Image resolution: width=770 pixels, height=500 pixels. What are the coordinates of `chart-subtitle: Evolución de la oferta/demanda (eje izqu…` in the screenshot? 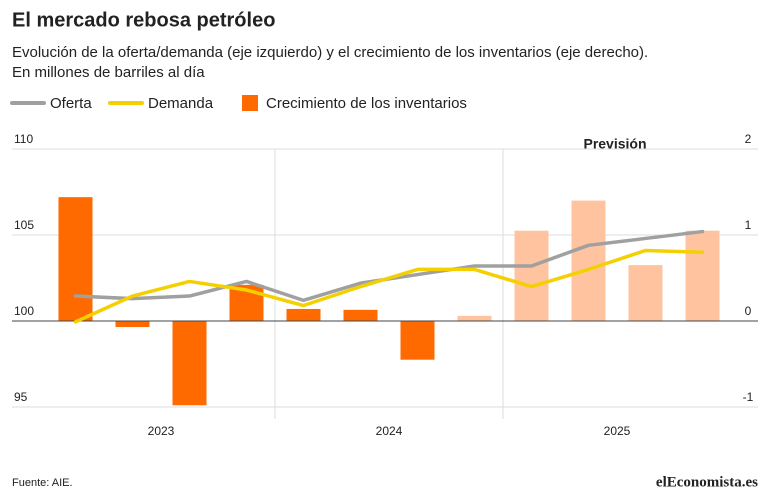 It's located at (330, 52).